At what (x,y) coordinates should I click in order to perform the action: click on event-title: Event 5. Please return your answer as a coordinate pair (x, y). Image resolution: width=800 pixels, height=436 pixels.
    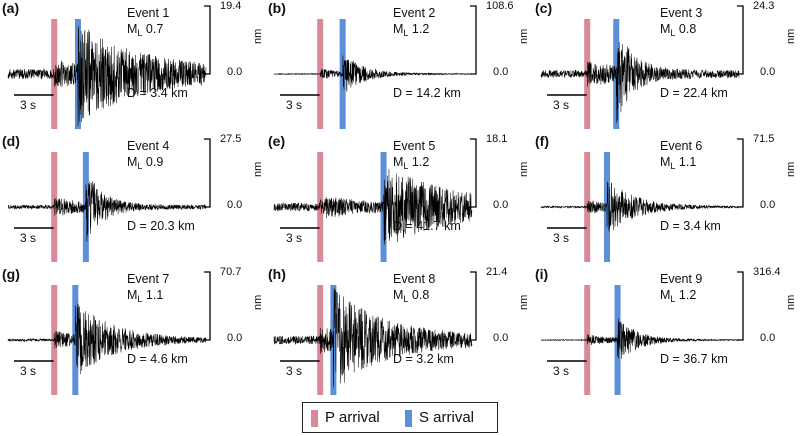
    Looking at the image, I should click on (414, 146).